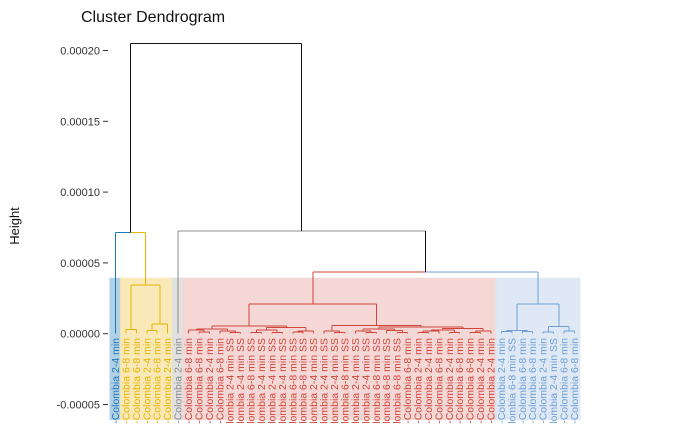  Describe the element at coordinates (78, 406) in the screenshot. I see `y-tick-label: -0.00005` at that location.